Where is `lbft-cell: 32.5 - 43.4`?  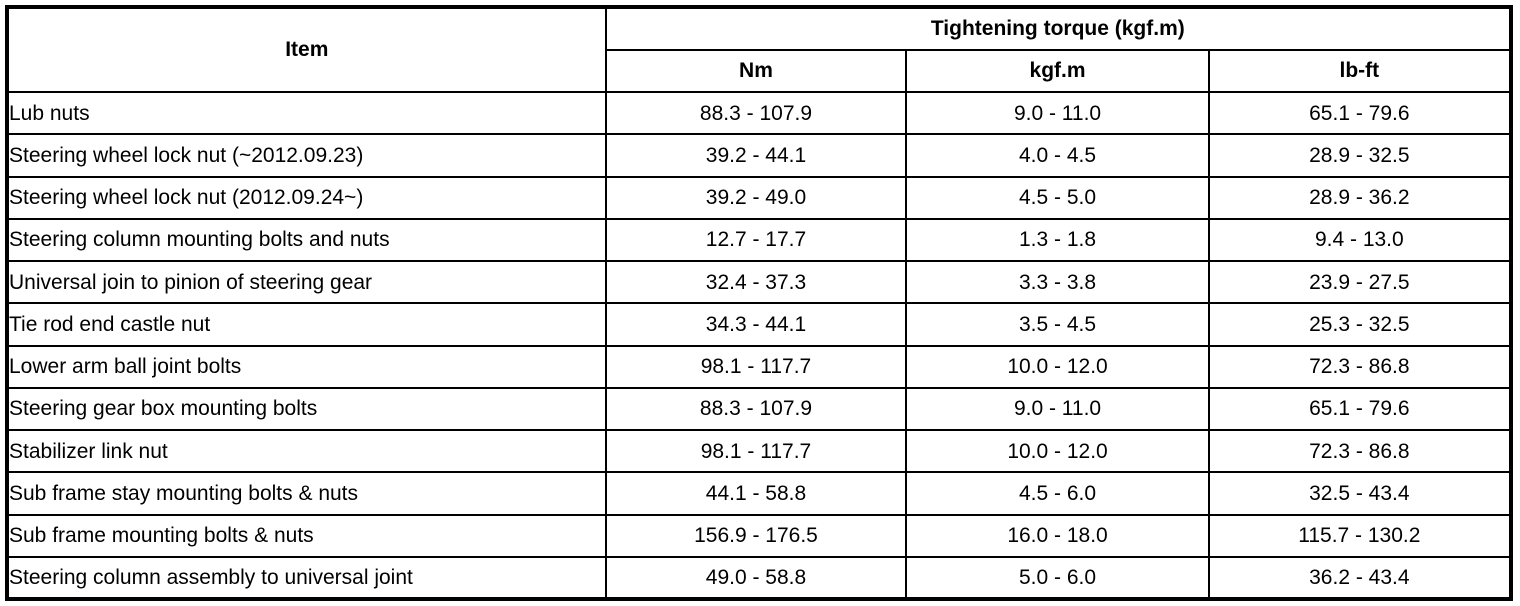 lbft-cell: 32.5 - 43.4 is located at coordinates (1360, 493).